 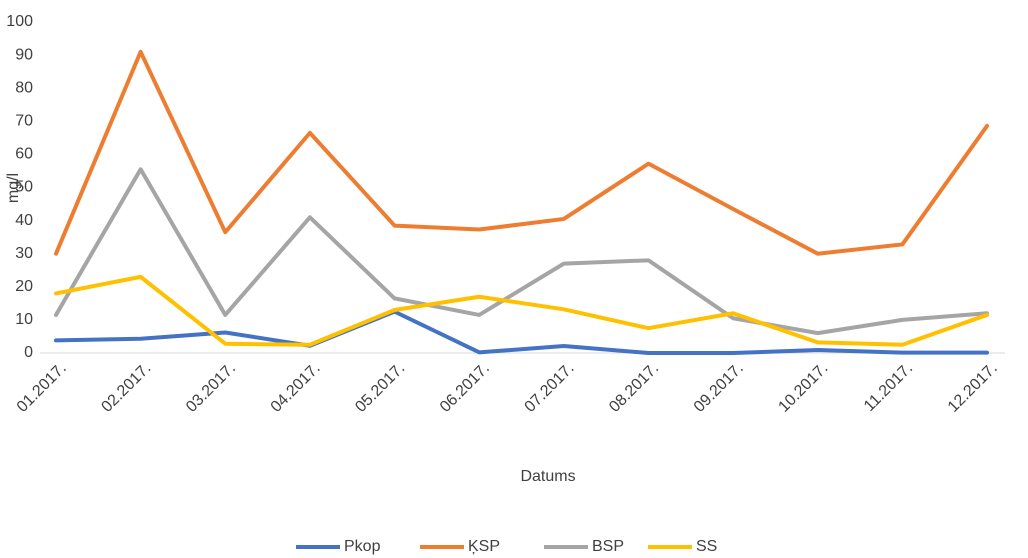 I want to click on legend-label: SS, so click(x=706, y=546).